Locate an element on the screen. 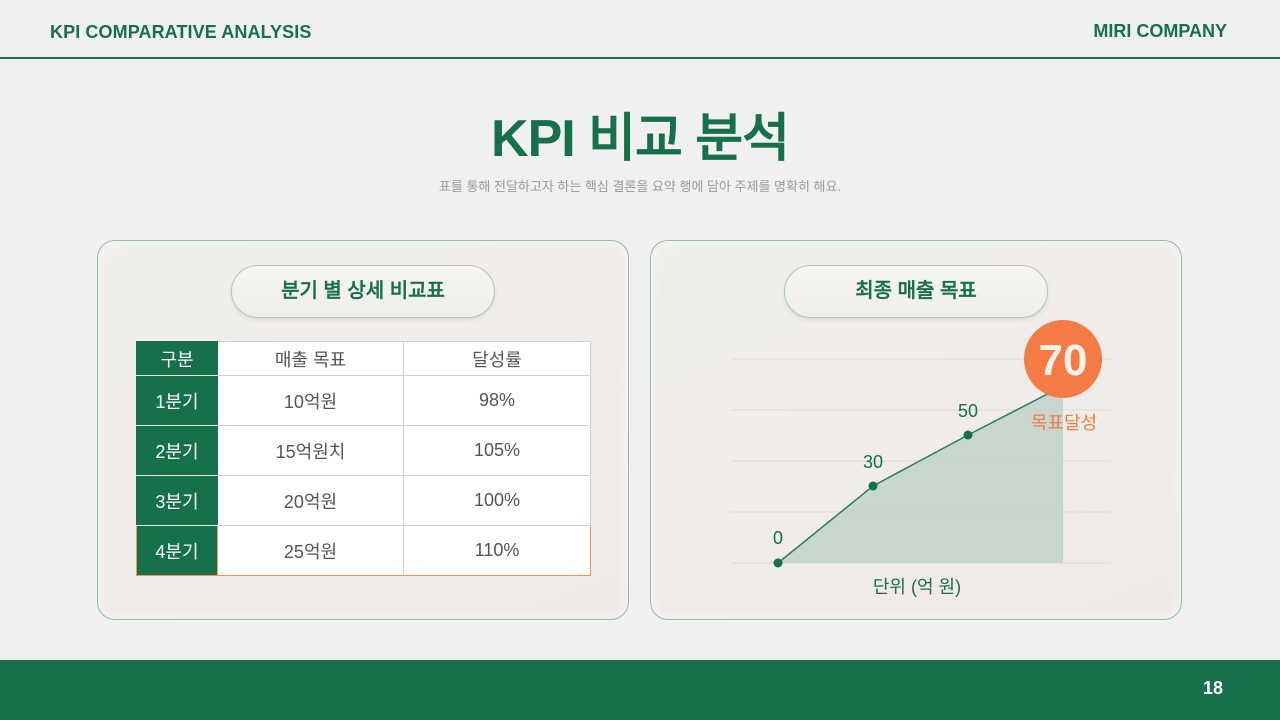 Image resolution: width=1280 pixels, height=720 pixels. table-cell: 105% is located at coordinates (497, 450).